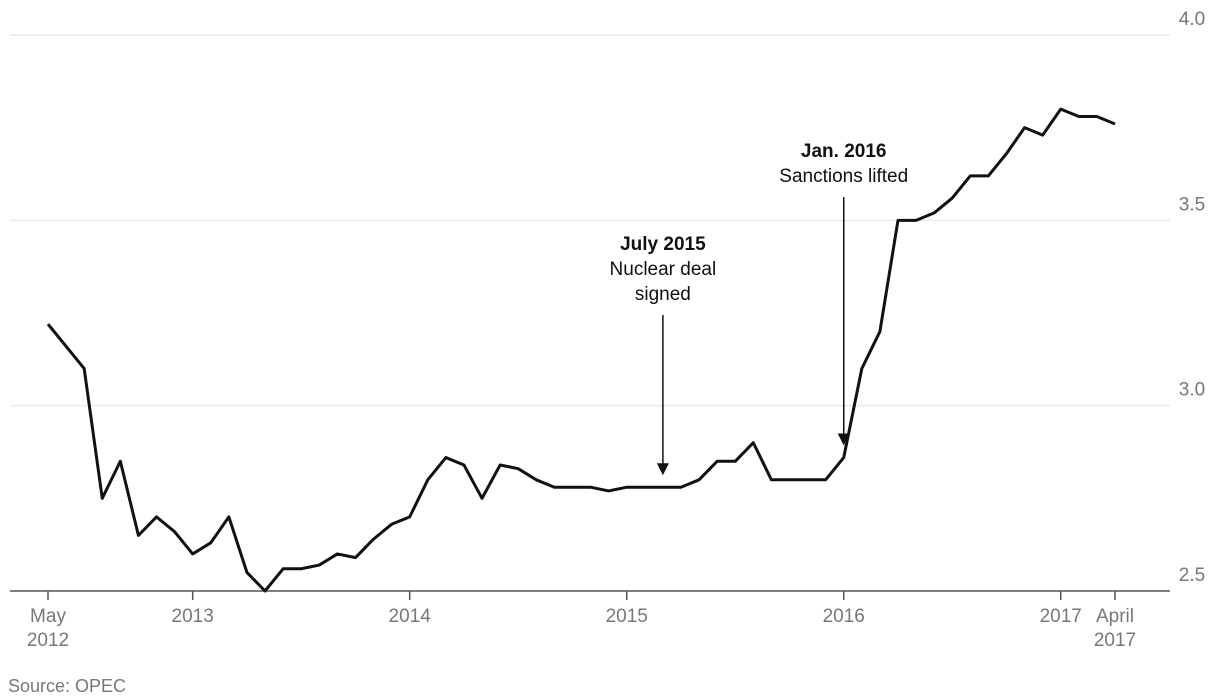 This screenshot has width=1214, height=700. What do you see at coordinates (48, 628) in the screenshot?
I see `x-tick-label: May 2012` at bounding box center [48, 628].